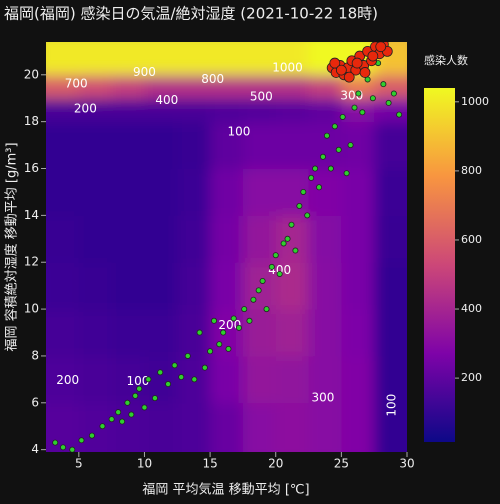 This screenshot has width=500, height=504. What do you see at coordinates (166, 100) in the screenshot?
I see `contour-label: 400` at bounding box center [166, 100].